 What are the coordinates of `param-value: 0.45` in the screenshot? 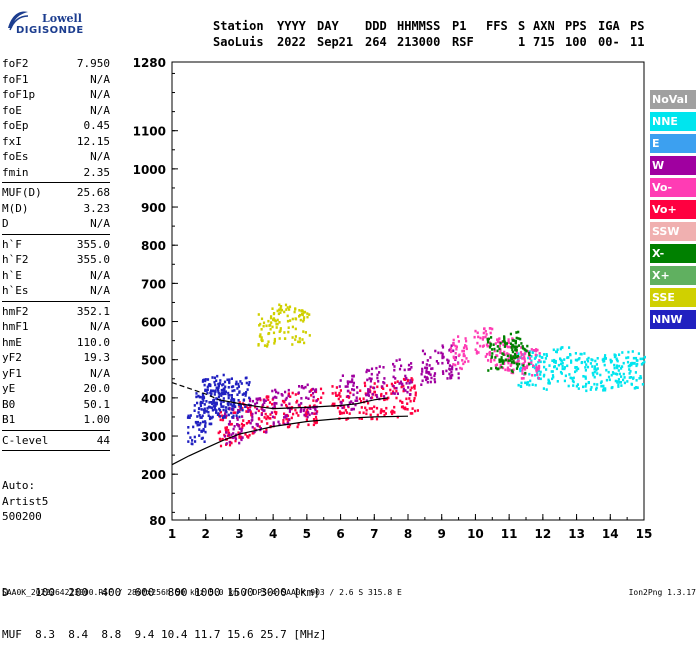 It's located at (97, 125).